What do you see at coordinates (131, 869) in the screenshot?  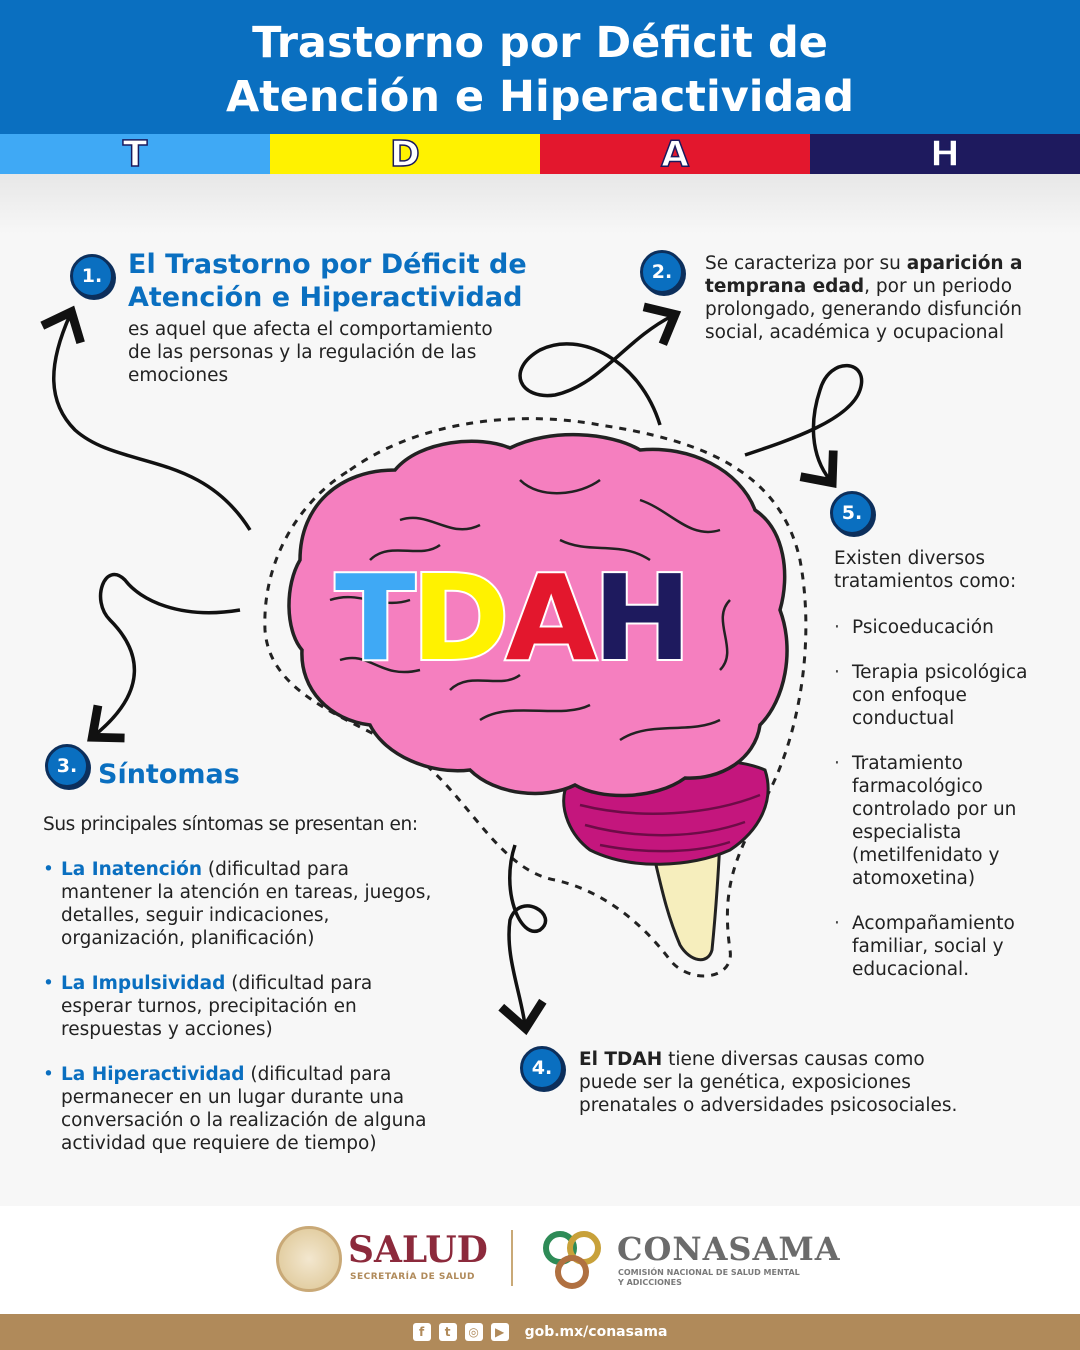 I see `symptom-label: La Inatención` at bounding box center [131, 869].